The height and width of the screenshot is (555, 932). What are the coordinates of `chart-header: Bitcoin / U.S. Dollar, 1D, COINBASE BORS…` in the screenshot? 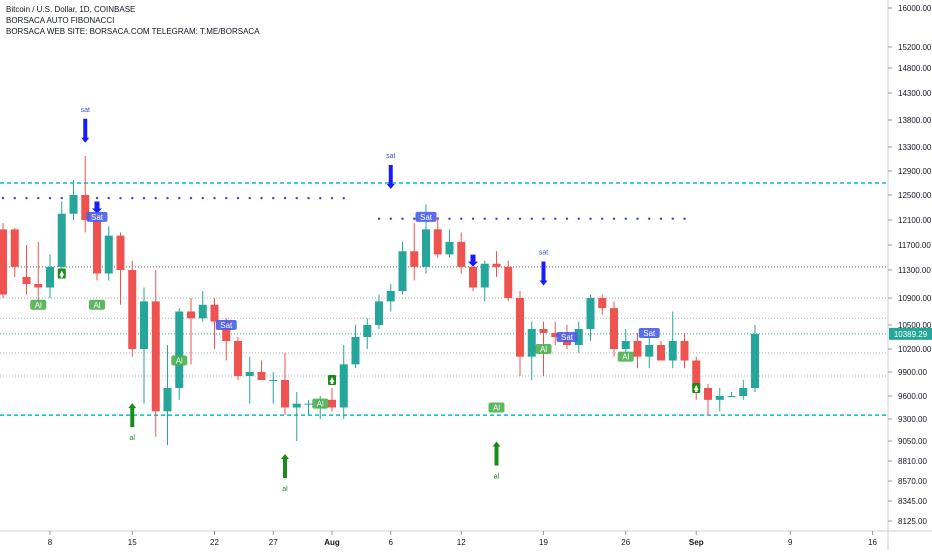 It's located at (133, 20).